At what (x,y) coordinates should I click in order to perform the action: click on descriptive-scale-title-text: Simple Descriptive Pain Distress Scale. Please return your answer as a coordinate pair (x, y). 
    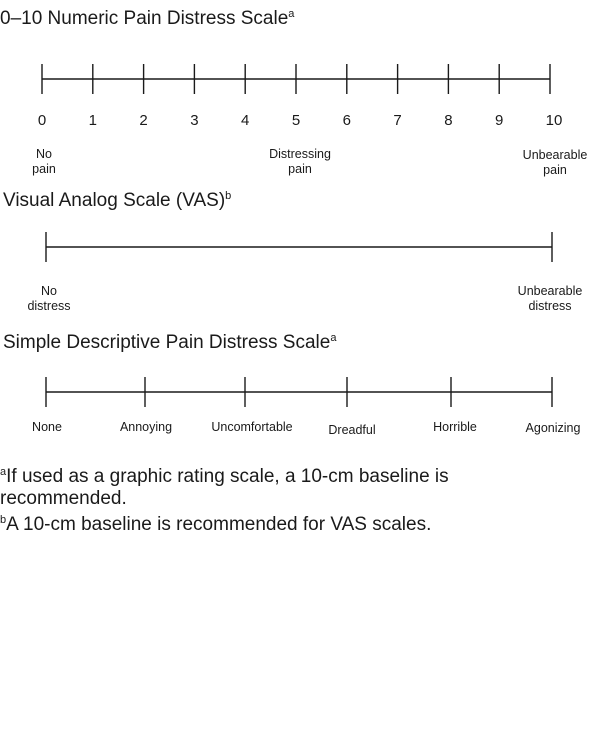
    Looking at the image, I should click on (167, 342).